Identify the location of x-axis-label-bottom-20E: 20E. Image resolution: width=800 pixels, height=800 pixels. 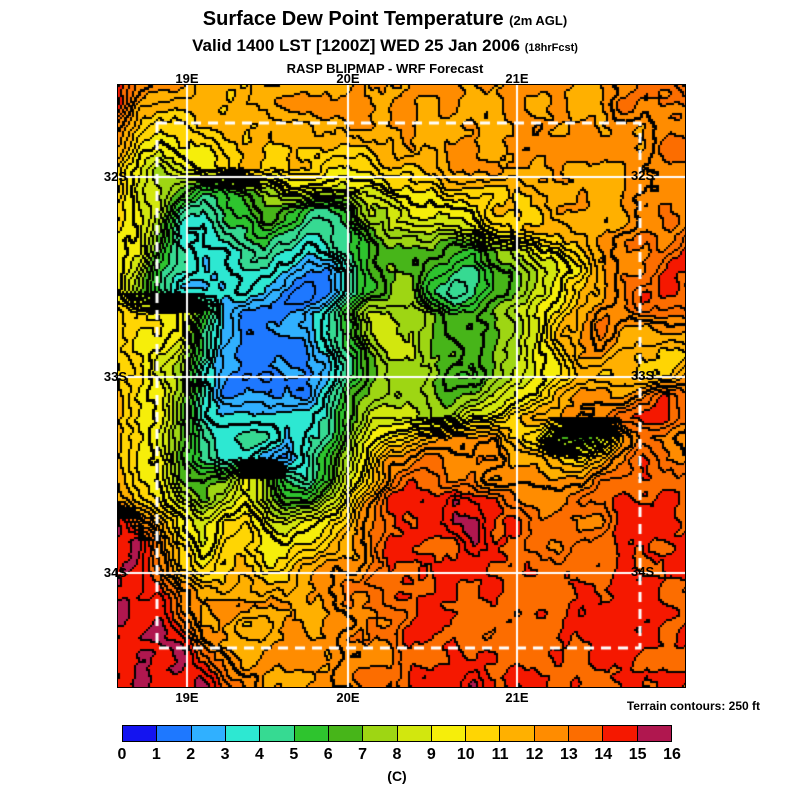
(348, 697).